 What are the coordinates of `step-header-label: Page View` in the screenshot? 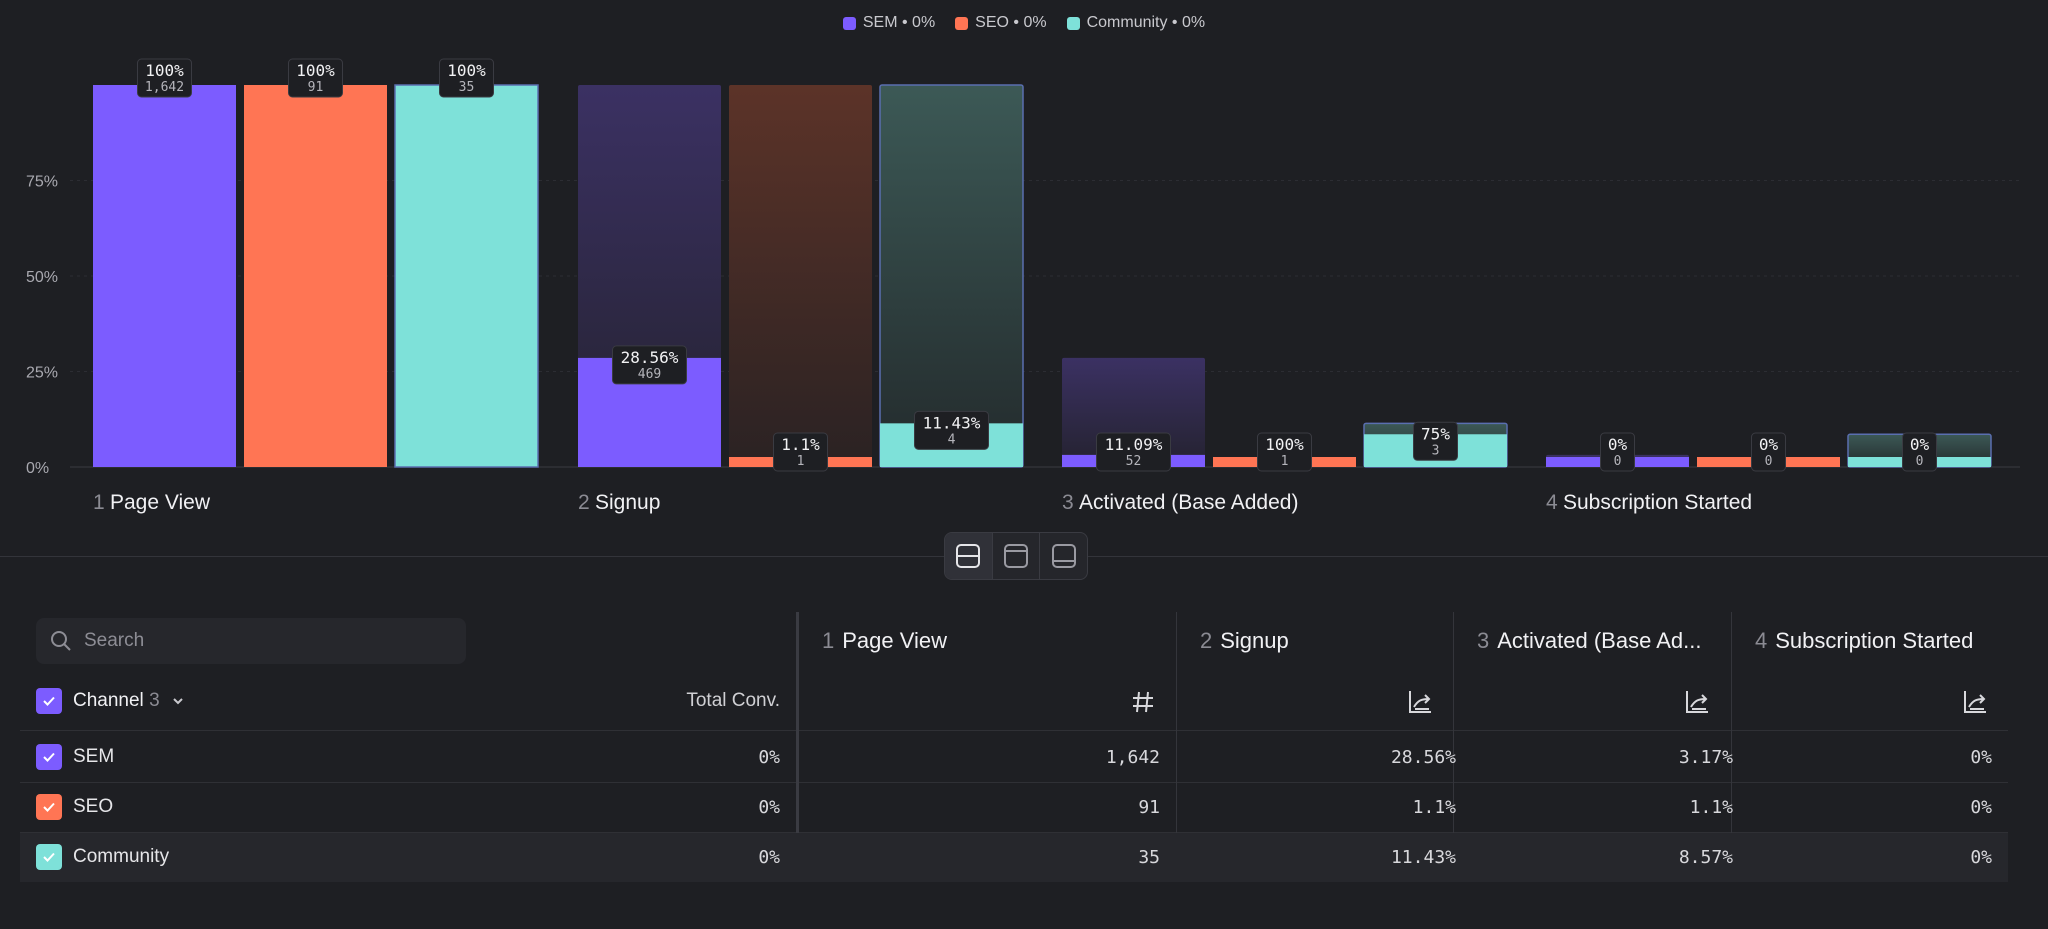 It's located at (895, 640).